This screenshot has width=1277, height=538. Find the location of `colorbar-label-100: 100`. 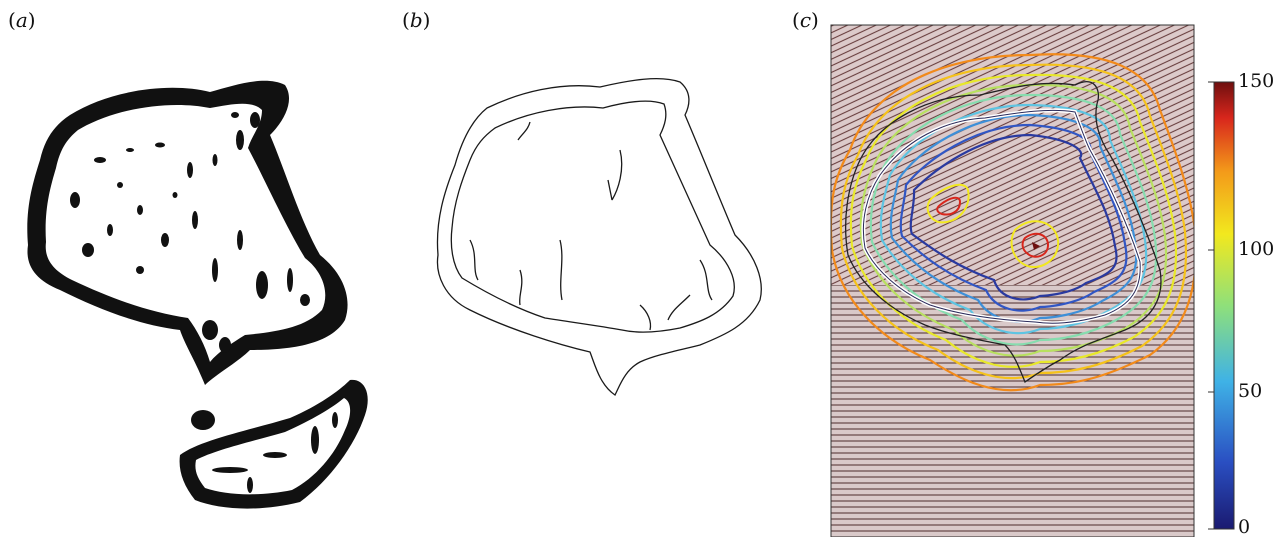

colorbar-label-100: 100 is located at coordinates (1256, 249).